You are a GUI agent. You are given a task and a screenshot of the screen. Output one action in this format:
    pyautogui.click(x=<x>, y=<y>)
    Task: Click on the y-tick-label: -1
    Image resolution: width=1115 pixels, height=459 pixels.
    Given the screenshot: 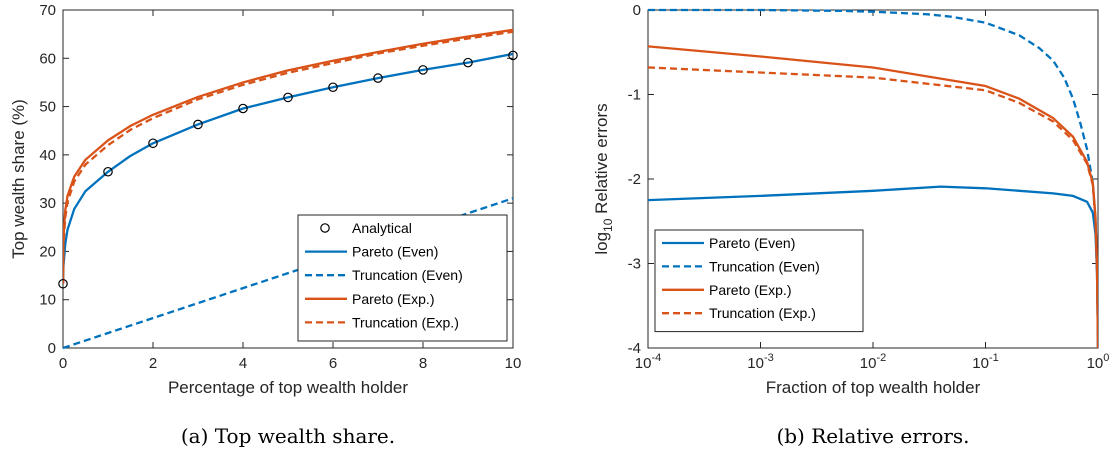 What is the action you would take?
    pyautogui.click(x=634, y=95)
    